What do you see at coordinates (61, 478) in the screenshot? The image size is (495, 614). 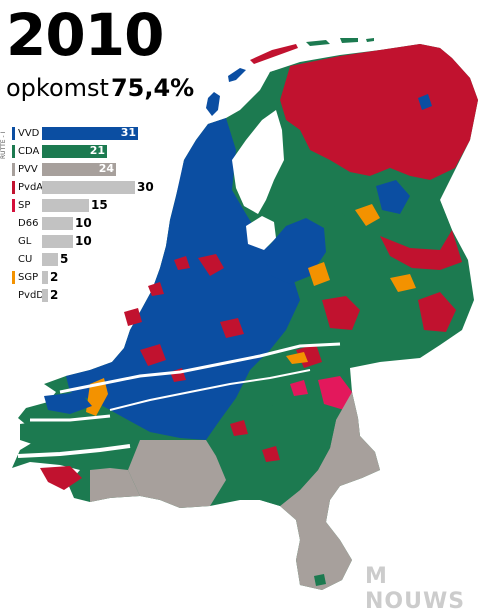 I see `region-walcheren-pvda` at bounding box center [61, 478].